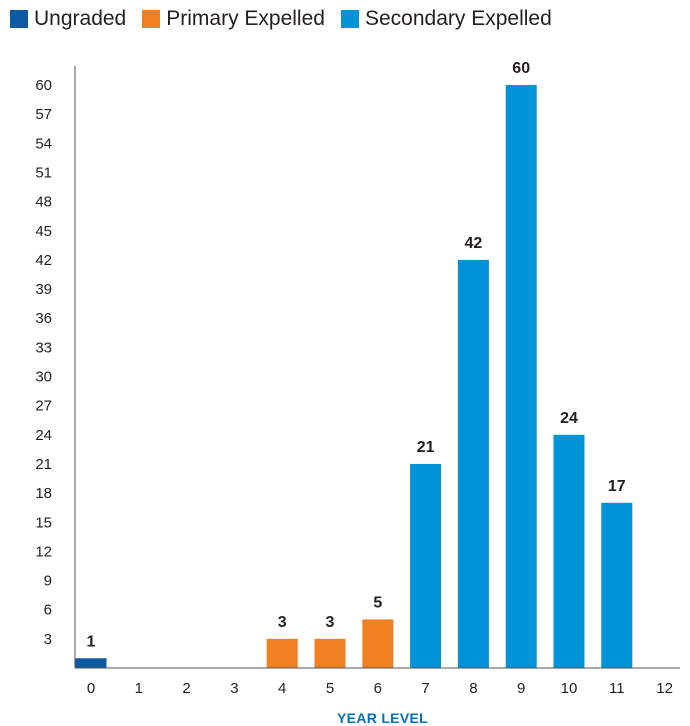 The image size is (690, 726). I want to click on legend-item-secondary-expelled: Secondary Expelled, so click(446, 18).